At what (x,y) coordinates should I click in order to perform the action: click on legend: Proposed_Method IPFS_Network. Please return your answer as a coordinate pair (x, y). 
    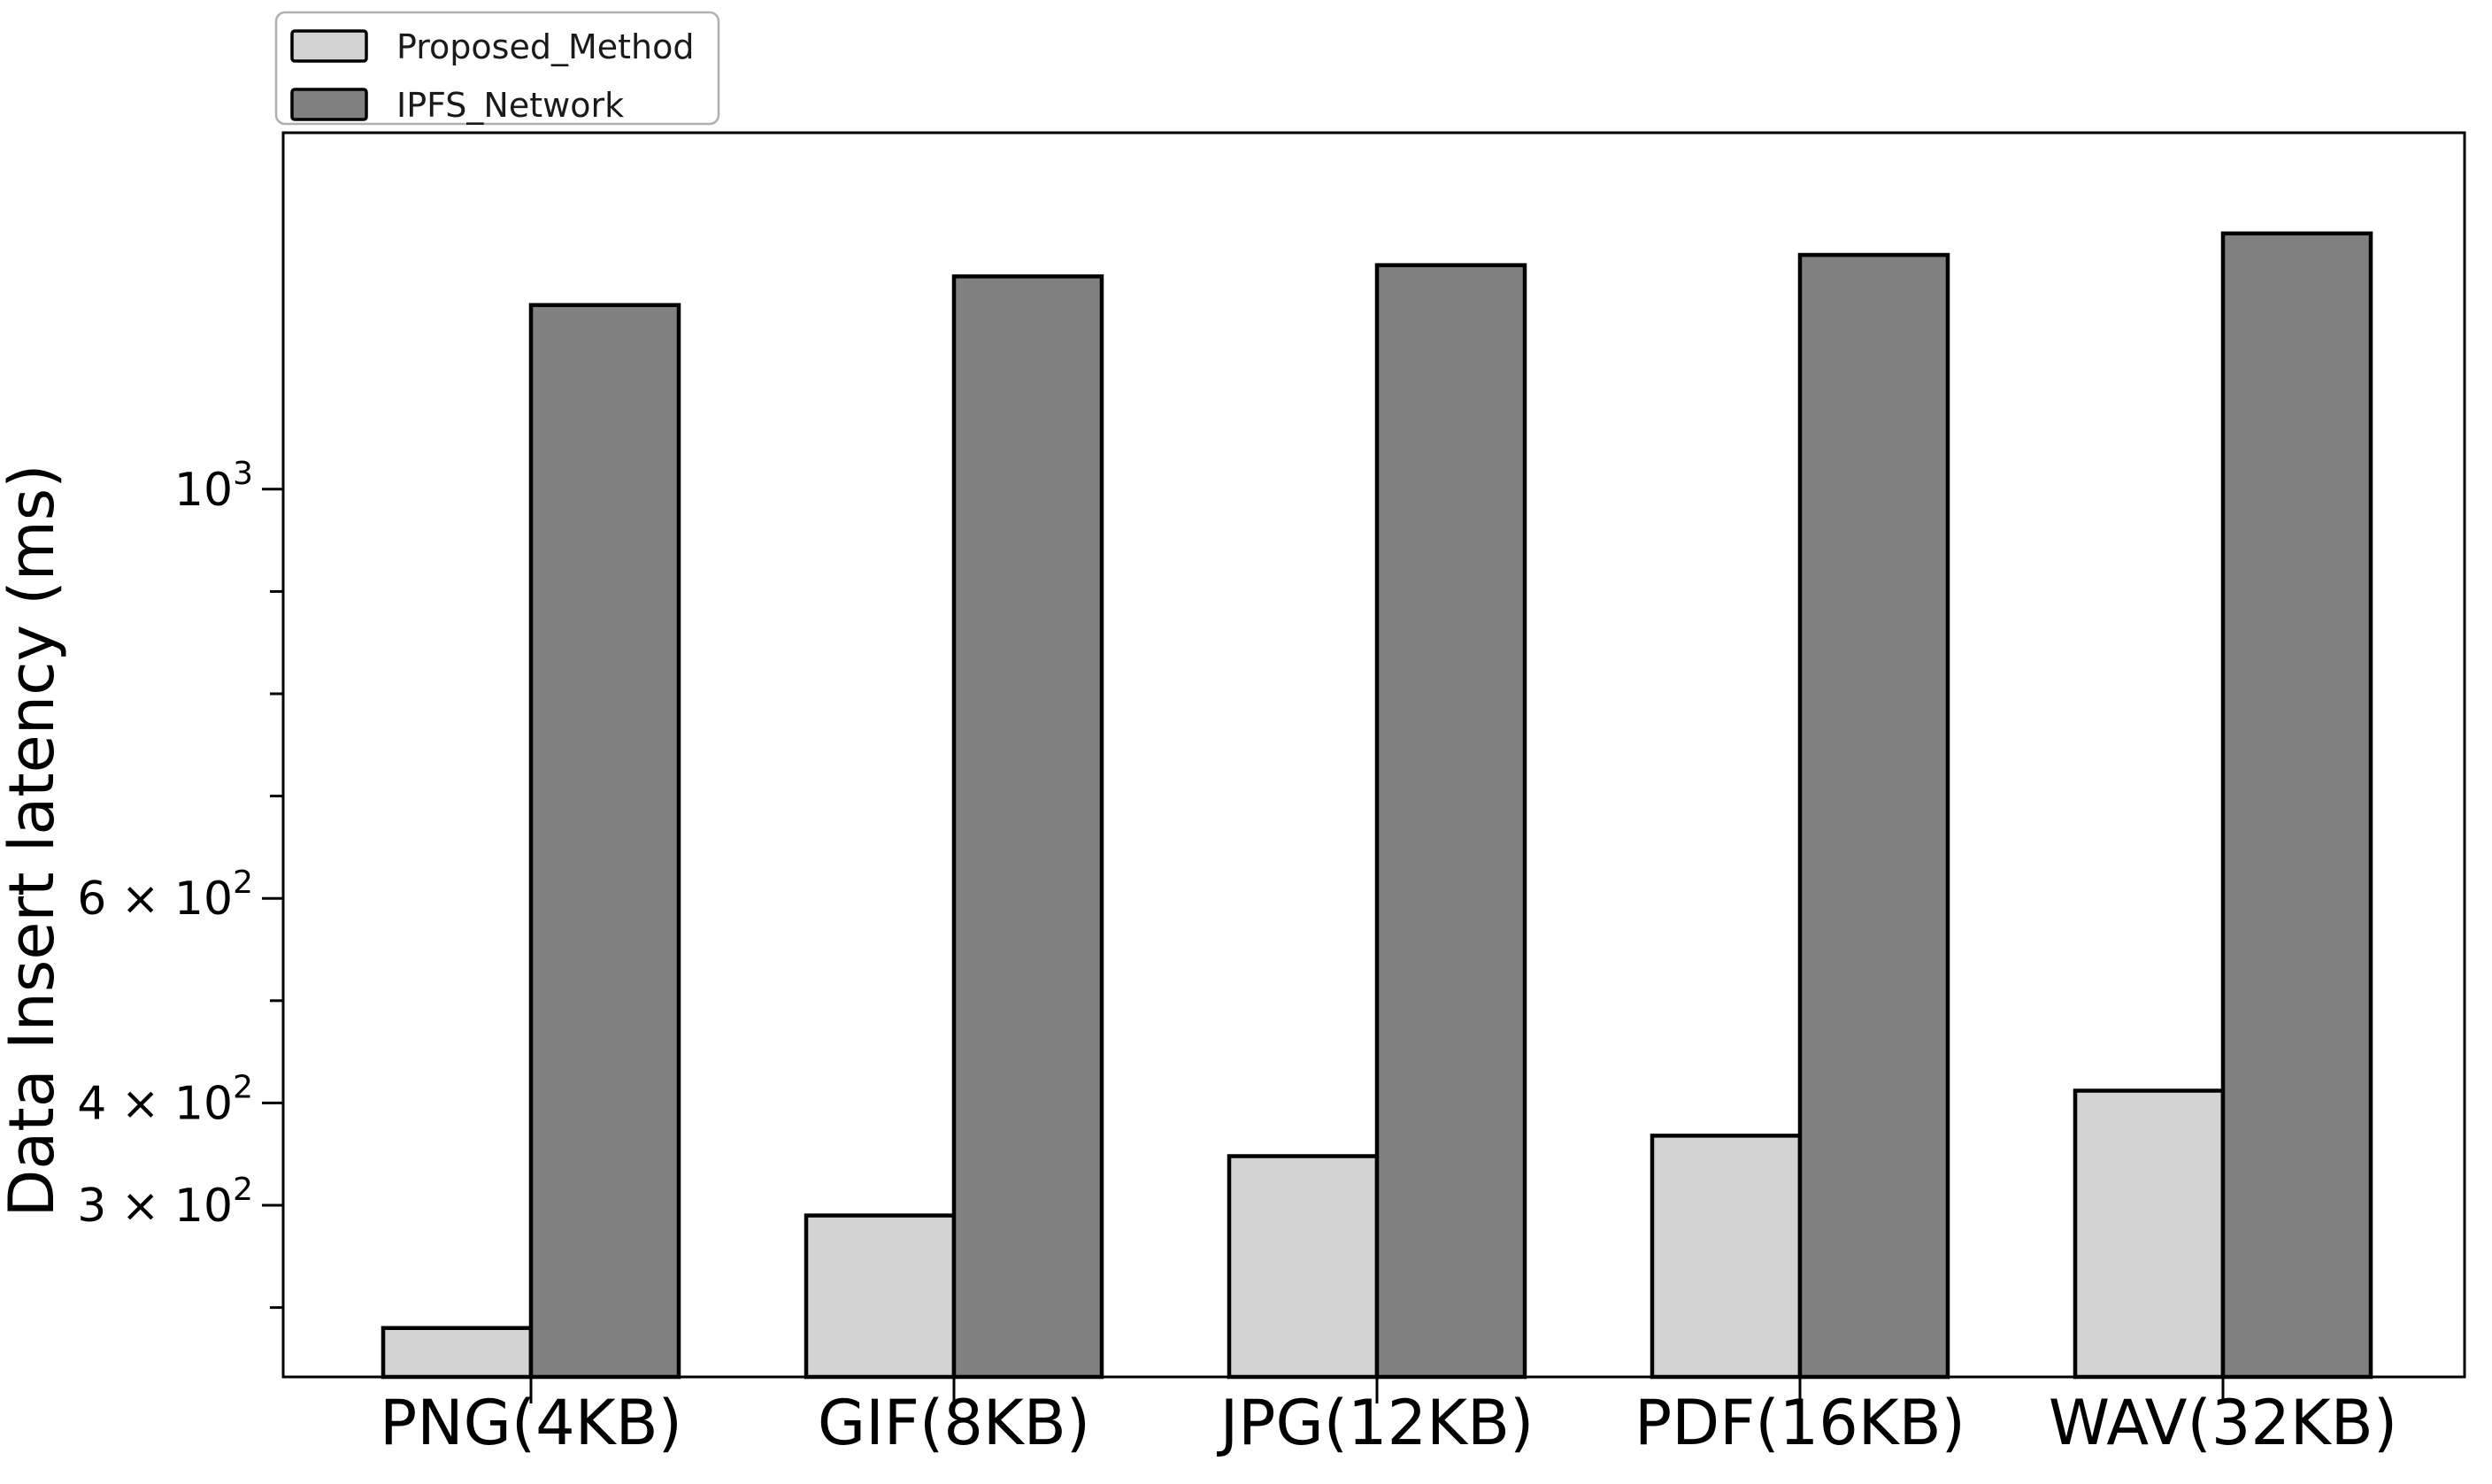
    Looking at the image, I should click on (497, 68).